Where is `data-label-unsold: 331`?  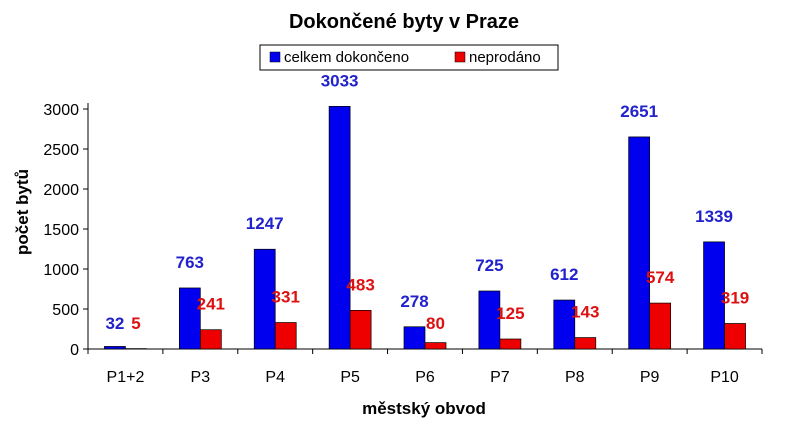 data-label-unsold: 331 is located at coordinates (286, 297).